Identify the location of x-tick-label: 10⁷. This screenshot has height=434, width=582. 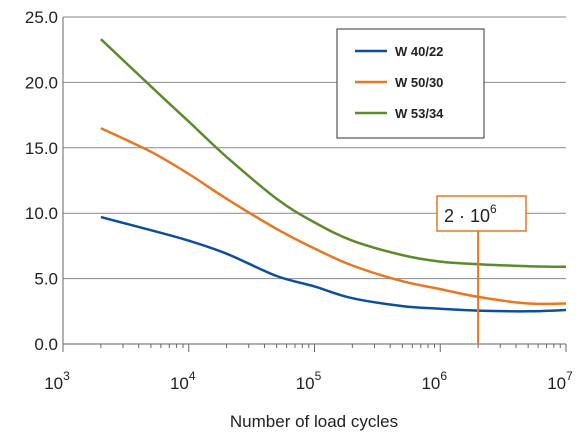
(560, 381).